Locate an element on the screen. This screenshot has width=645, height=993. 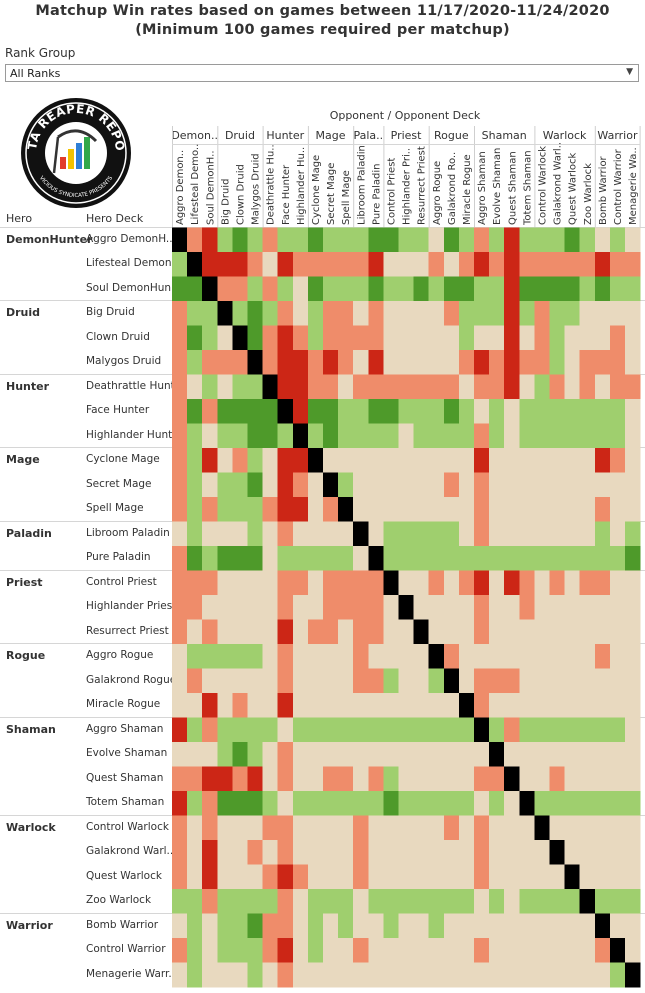
opponent-class-label: Mage is located at coordinates (331, 135).